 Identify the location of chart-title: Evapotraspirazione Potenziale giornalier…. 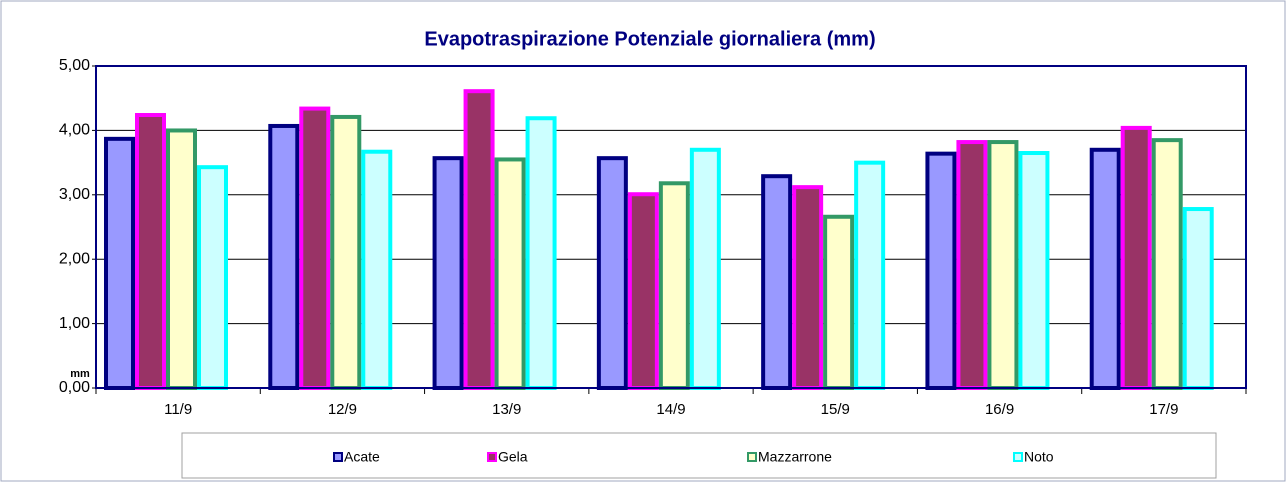
(649, 39).